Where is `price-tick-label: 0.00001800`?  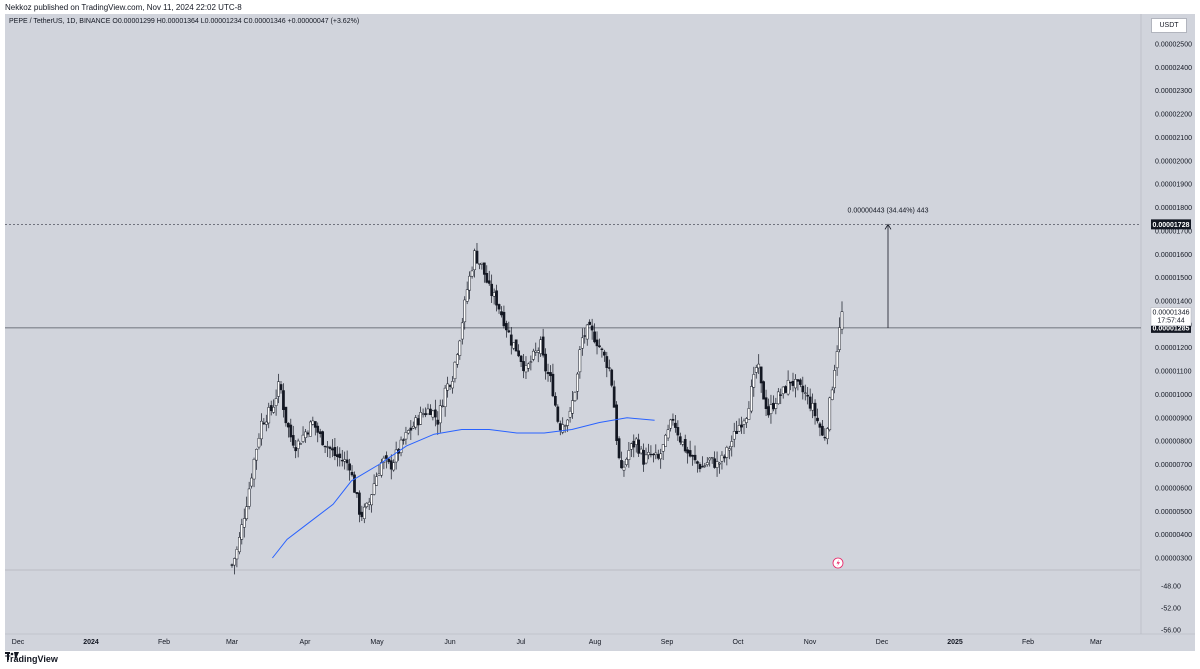
price-tick-label: 0.00001800 is located at coordinates (1173, 208).